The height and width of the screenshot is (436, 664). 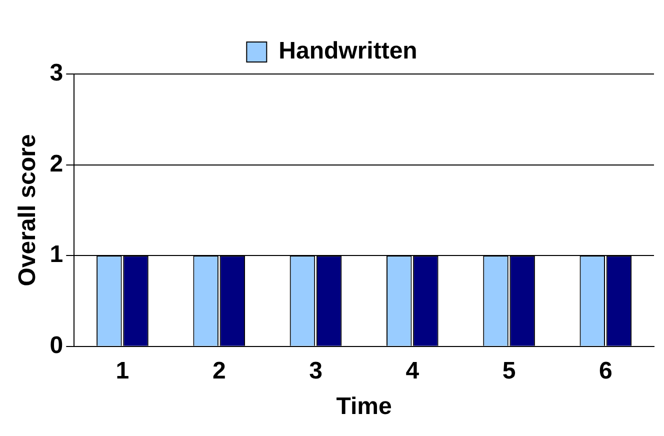 I want to click on y-tick-label: 3, so click(x=57, y=73).